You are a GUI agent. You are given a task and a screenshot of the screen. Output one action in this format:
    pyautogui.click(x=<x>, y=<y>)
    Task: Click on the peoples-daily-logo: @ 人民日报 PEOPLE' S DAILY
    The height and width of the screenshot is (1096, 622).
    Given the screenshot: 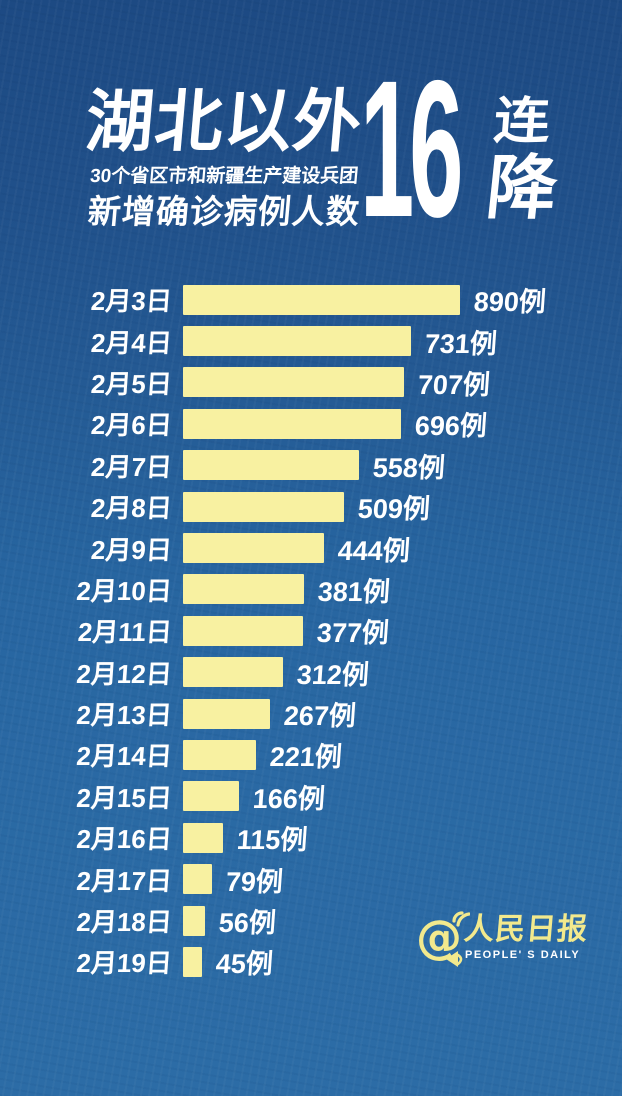 What is the action you would take?
    pyautogui.click(x=503, y=940)
    